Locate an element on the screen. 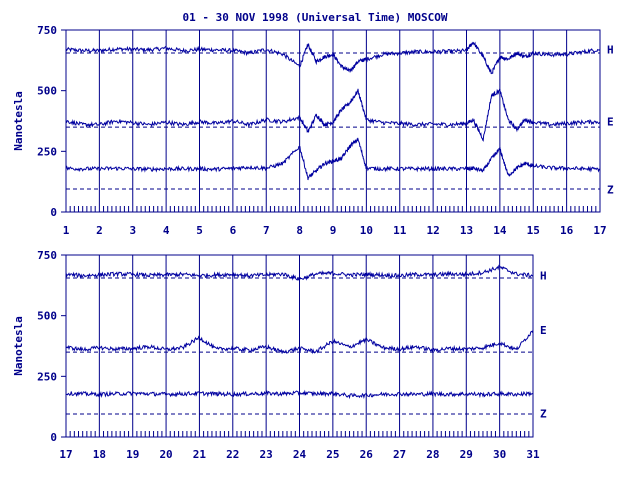  x-tick-label: 16 is located at coordinates (567, 230).